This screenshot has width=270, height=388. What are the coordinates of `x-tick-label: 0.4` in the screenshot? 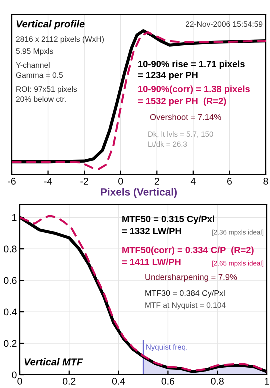 It's located at (119, 381).